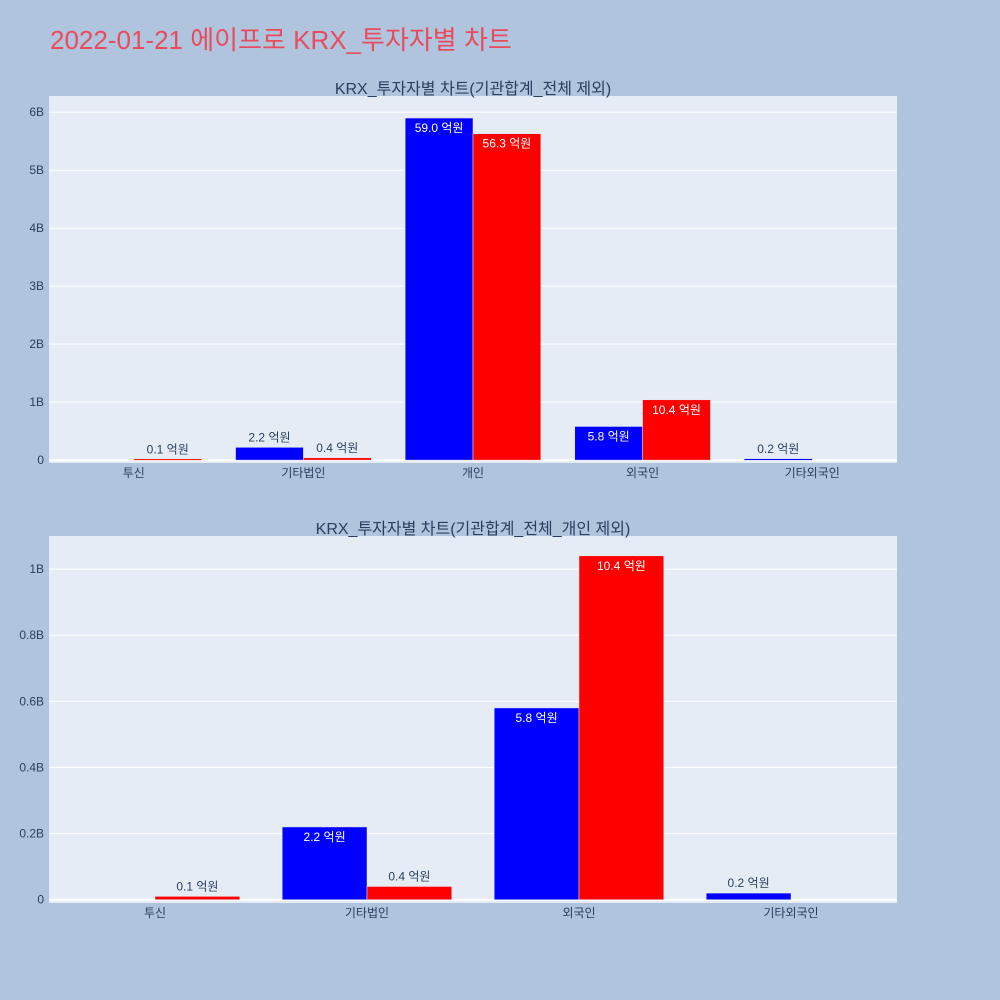 Image resolution: width=1000 pixels, height=1000 pixels. What do you see at coordinates (31, 834) in the screenshot?
I see `y-tick-label: 0.2B` at bounding box center [31, 834].